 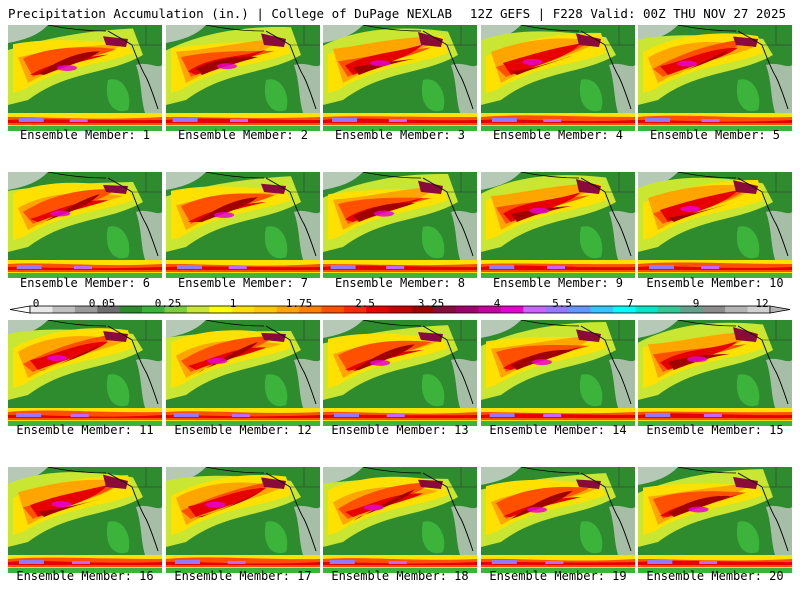 What do you see at coordinates (558, 576) in the screenshot?
I see `ensemble-member-label: Ensemble Member: 19` at bounding box center [558, 576].